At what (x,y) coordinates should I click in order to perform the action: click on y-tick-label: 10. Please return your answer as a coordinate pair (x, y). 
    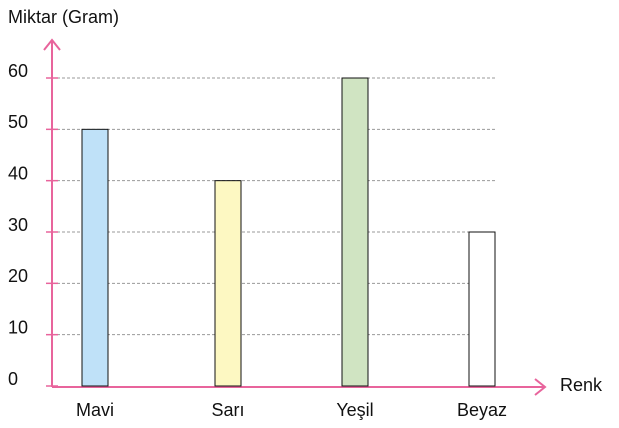
    Looking at the image, I should click on (18, 327).